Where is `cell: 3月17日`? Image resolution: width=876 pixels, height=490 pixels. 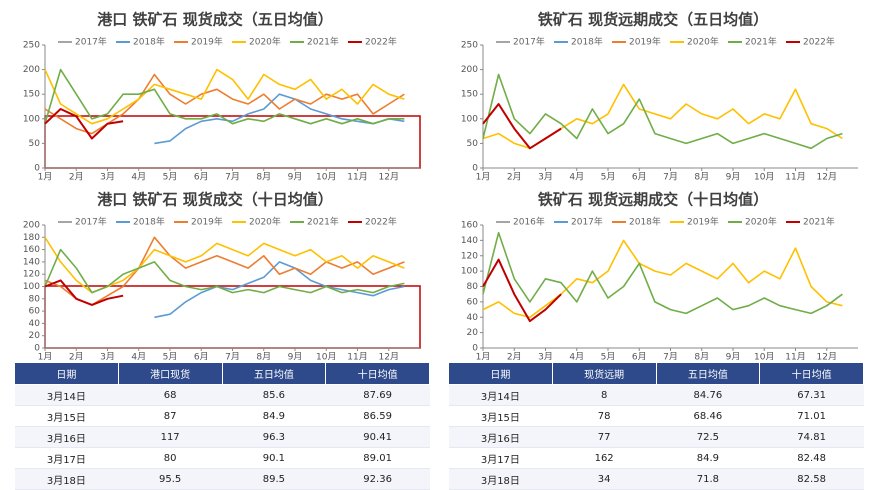 cell: 3月17日 is located at coordinates (500, 458).